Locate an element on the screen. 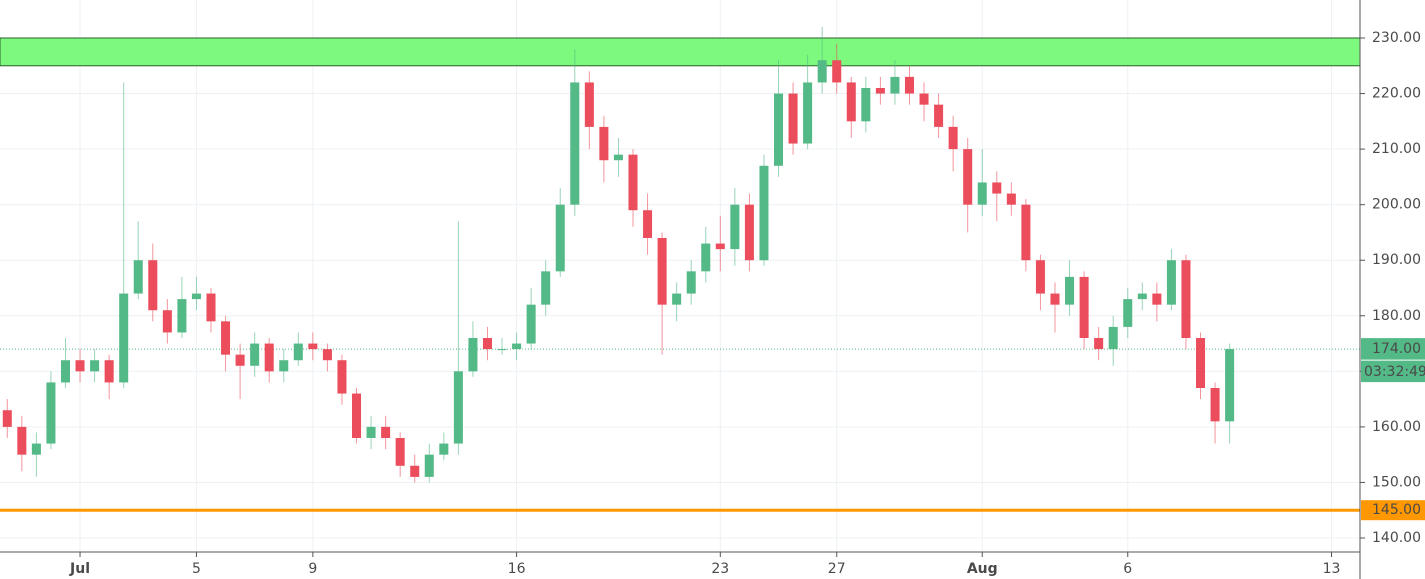 The width and height of the screenshot is (1425, 579). x-tick-label: Aug is located at coordinates (982, 569).